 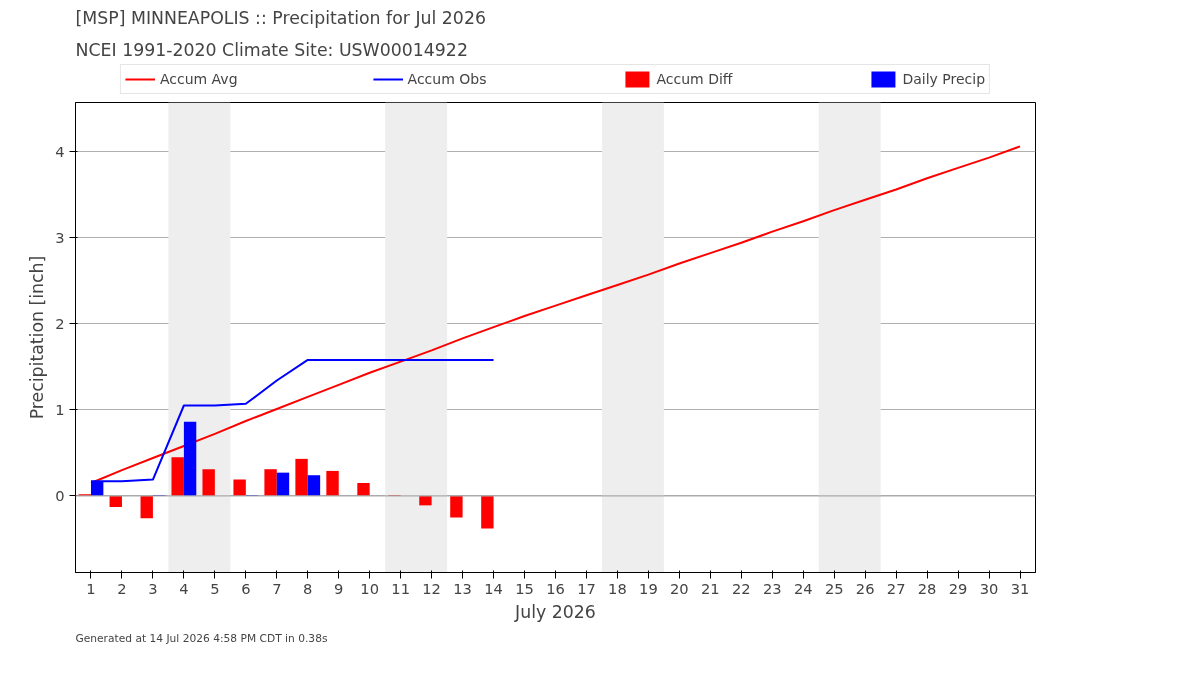 What do you see at coordinates (122, 588) in the screenshot?
I see `x-tick-label: 2` at bounding box center [122, 588].